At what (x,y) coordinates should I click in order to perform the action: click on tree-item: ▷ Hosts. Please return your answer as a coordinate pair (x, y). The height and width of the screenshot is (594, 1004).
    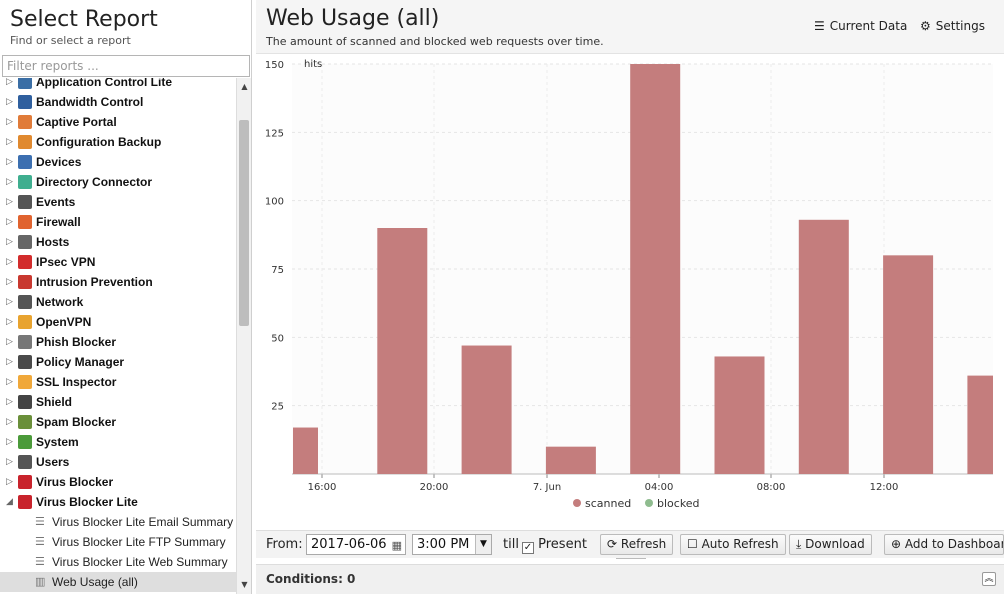
    Looking at the image, I should click on (118, 242).